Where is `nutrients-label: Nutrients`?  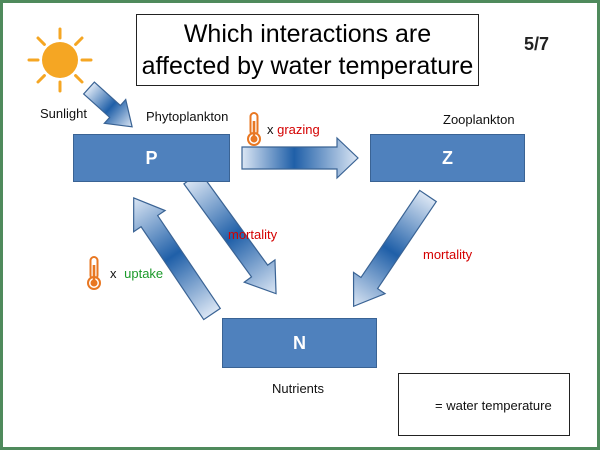 nutrients-label: Nutrients is located at coordinates (298, 388).